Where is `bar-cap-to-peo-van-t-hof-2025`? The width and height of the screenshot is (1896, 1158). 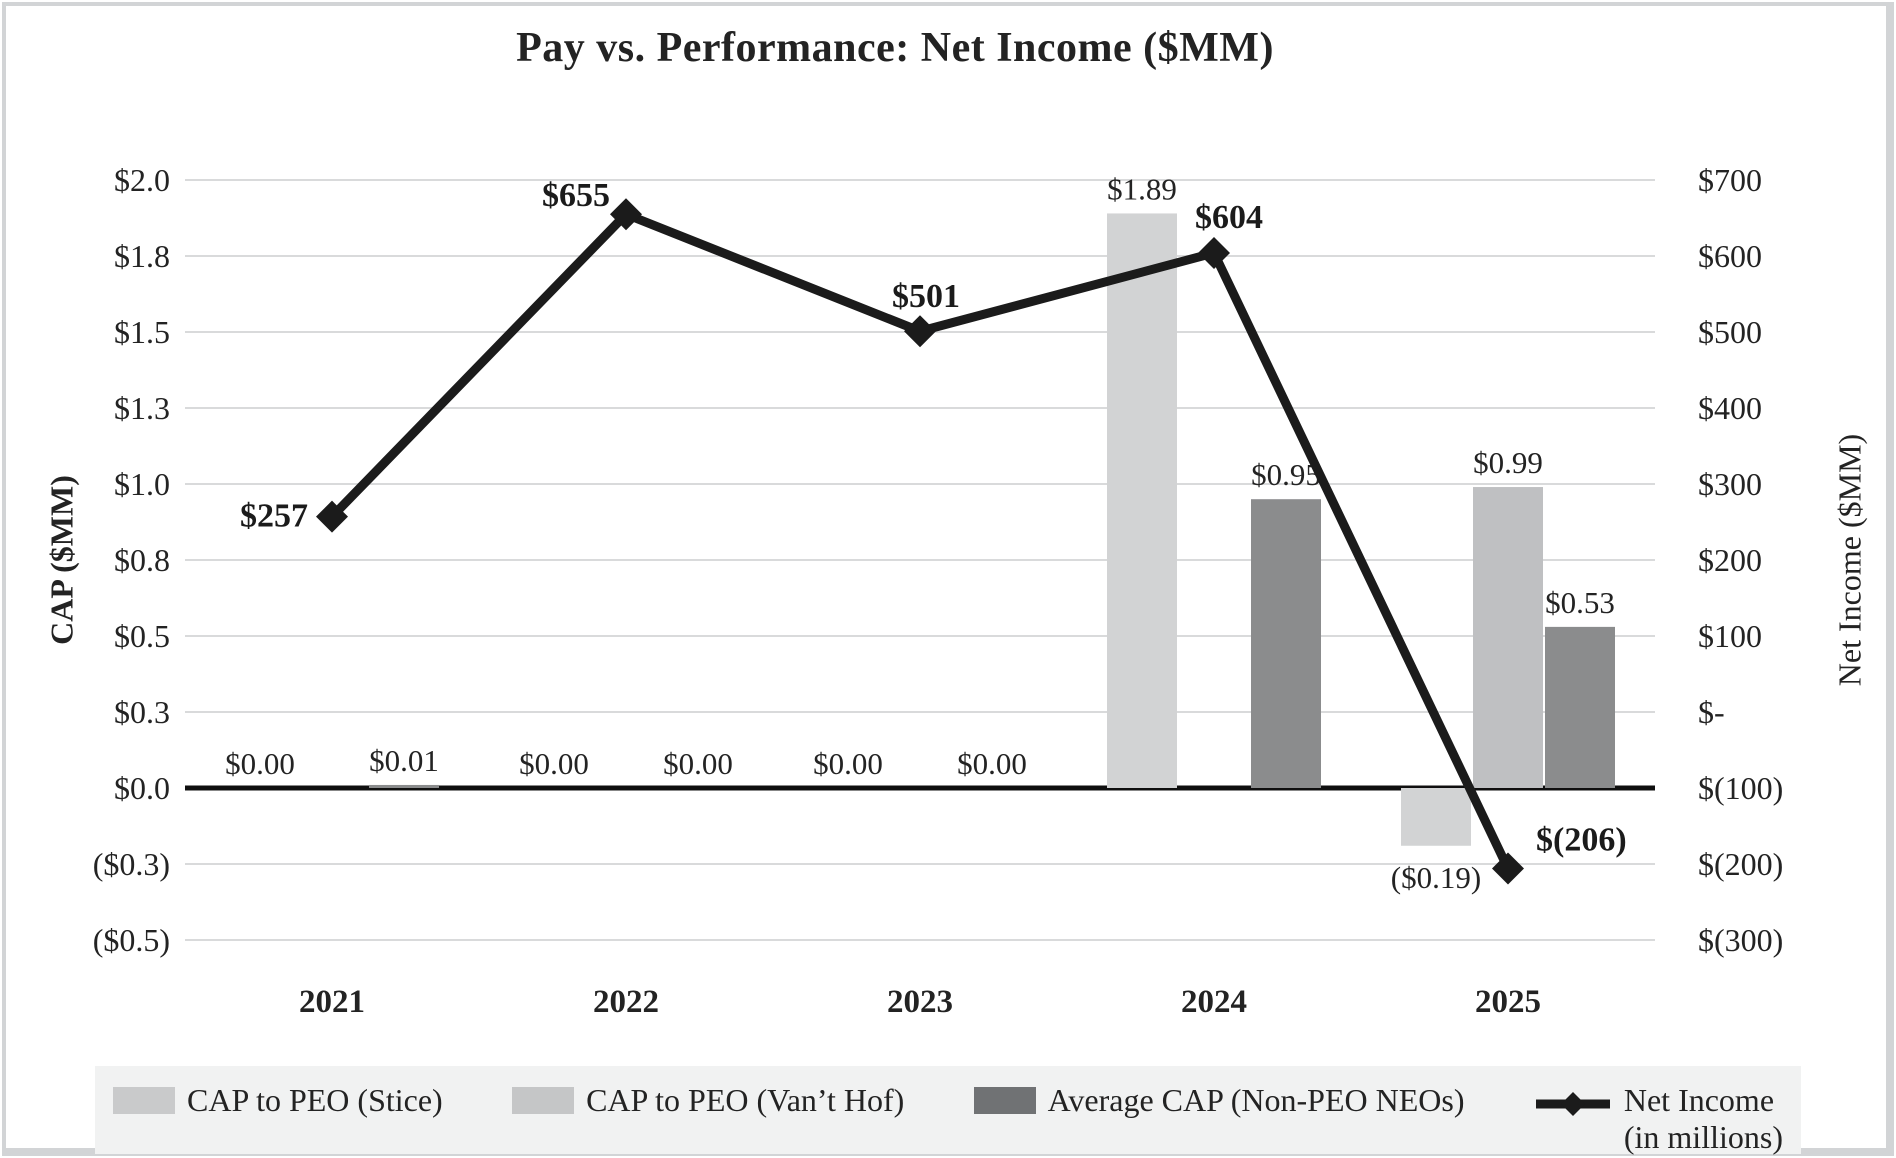
bar-cap-to-peo-van-t-hof-2025 is located at coordinates (1508, 637).